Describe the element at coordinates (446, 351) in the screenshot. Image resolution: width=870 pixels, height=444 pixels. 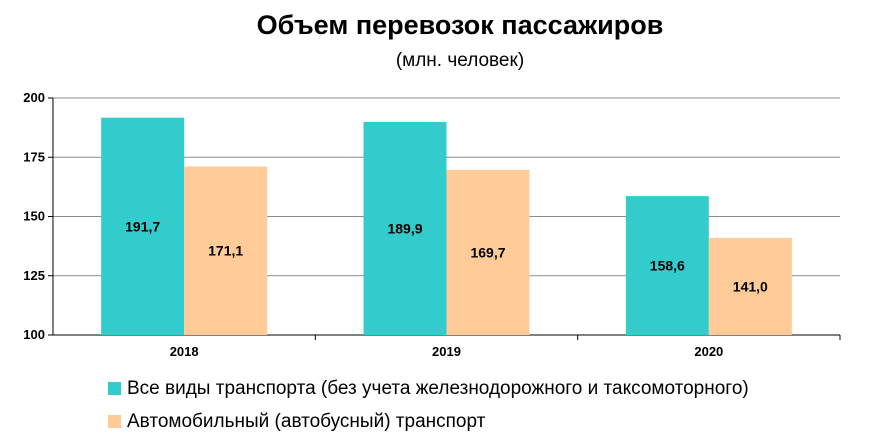
I see `x-tick-label: 2019` at that location.